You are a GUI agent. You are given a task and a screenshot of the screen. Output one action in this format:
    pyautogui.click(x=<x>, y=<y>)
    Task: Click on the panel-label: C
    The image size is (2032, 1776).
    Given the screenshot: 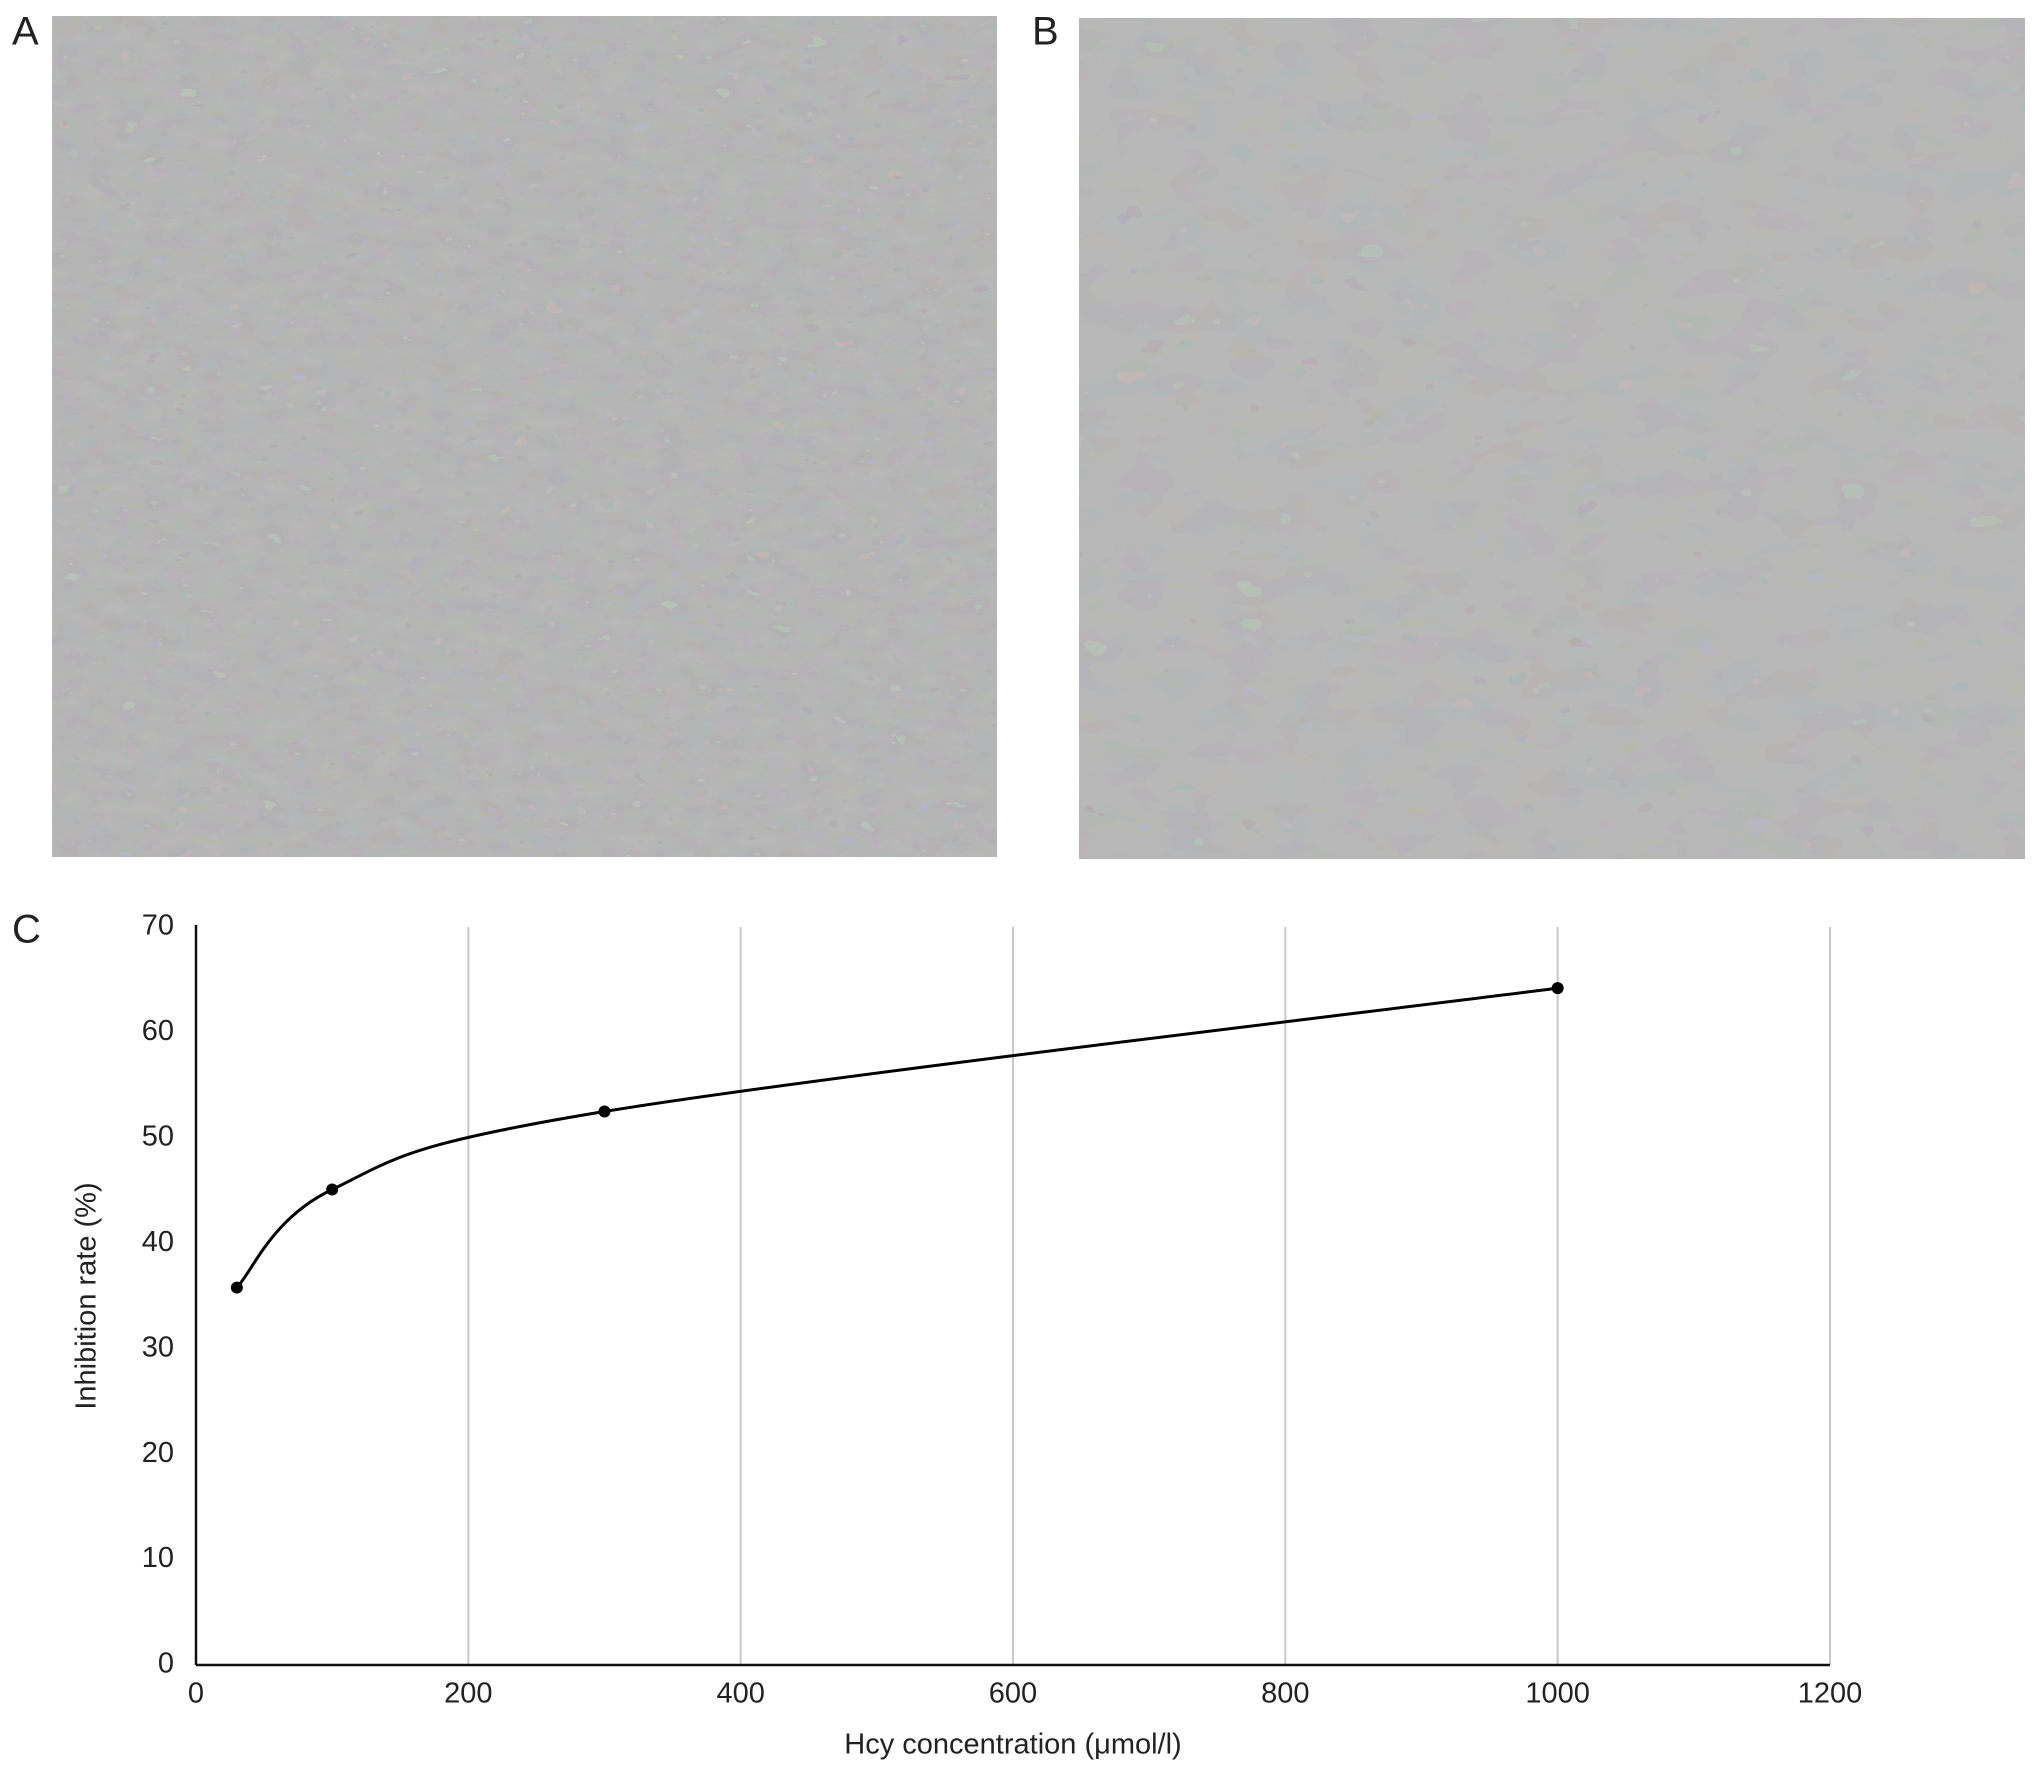 What is the action you would take?
    pyautogui.click(x=26, y=930)
    